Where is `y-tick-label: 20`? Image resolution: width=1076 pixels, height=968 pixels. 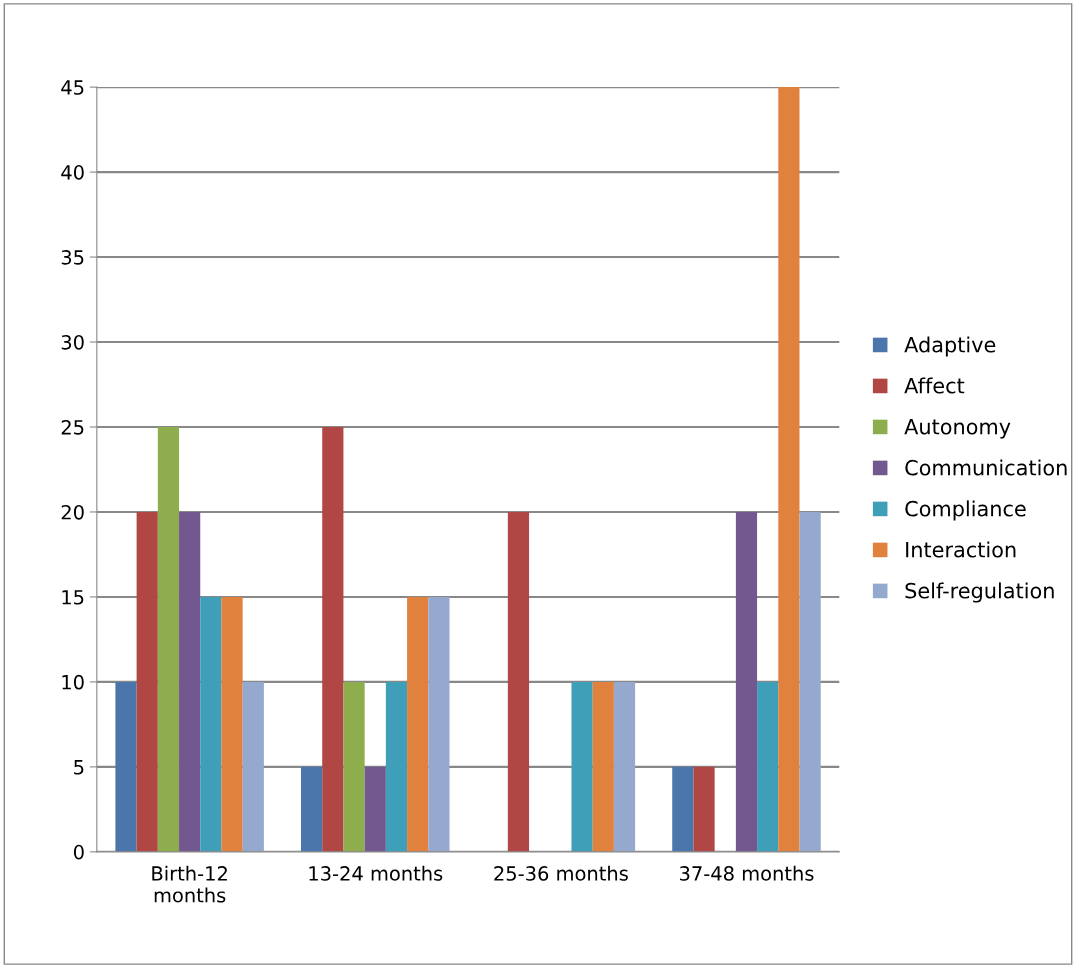 y-tick-label: 20 is located at coordinates (72, 512).